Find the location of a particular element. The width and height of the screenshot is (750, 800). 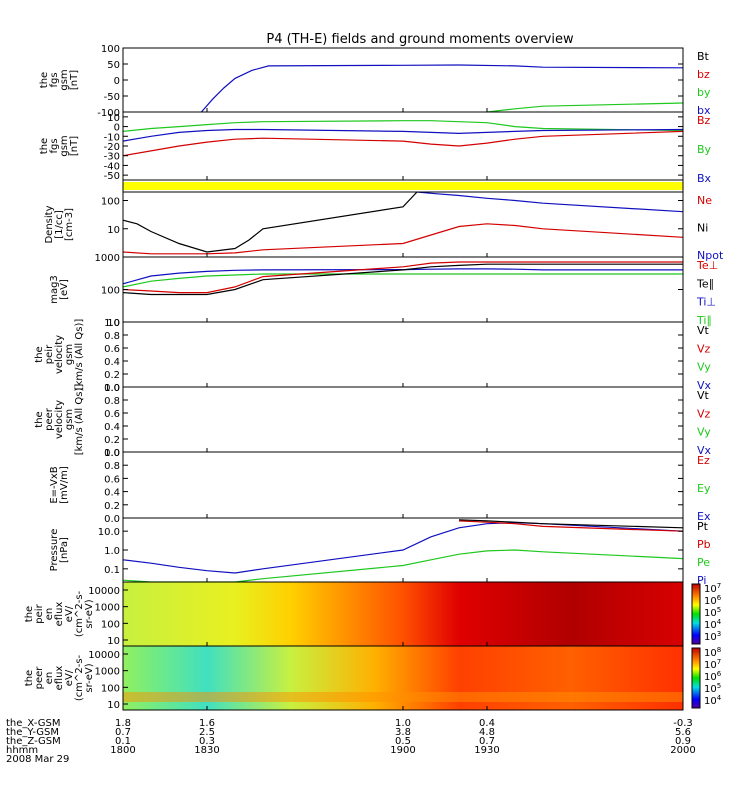

xaxis-row-label: the_X-GSM is located at coordinates (33, 723).